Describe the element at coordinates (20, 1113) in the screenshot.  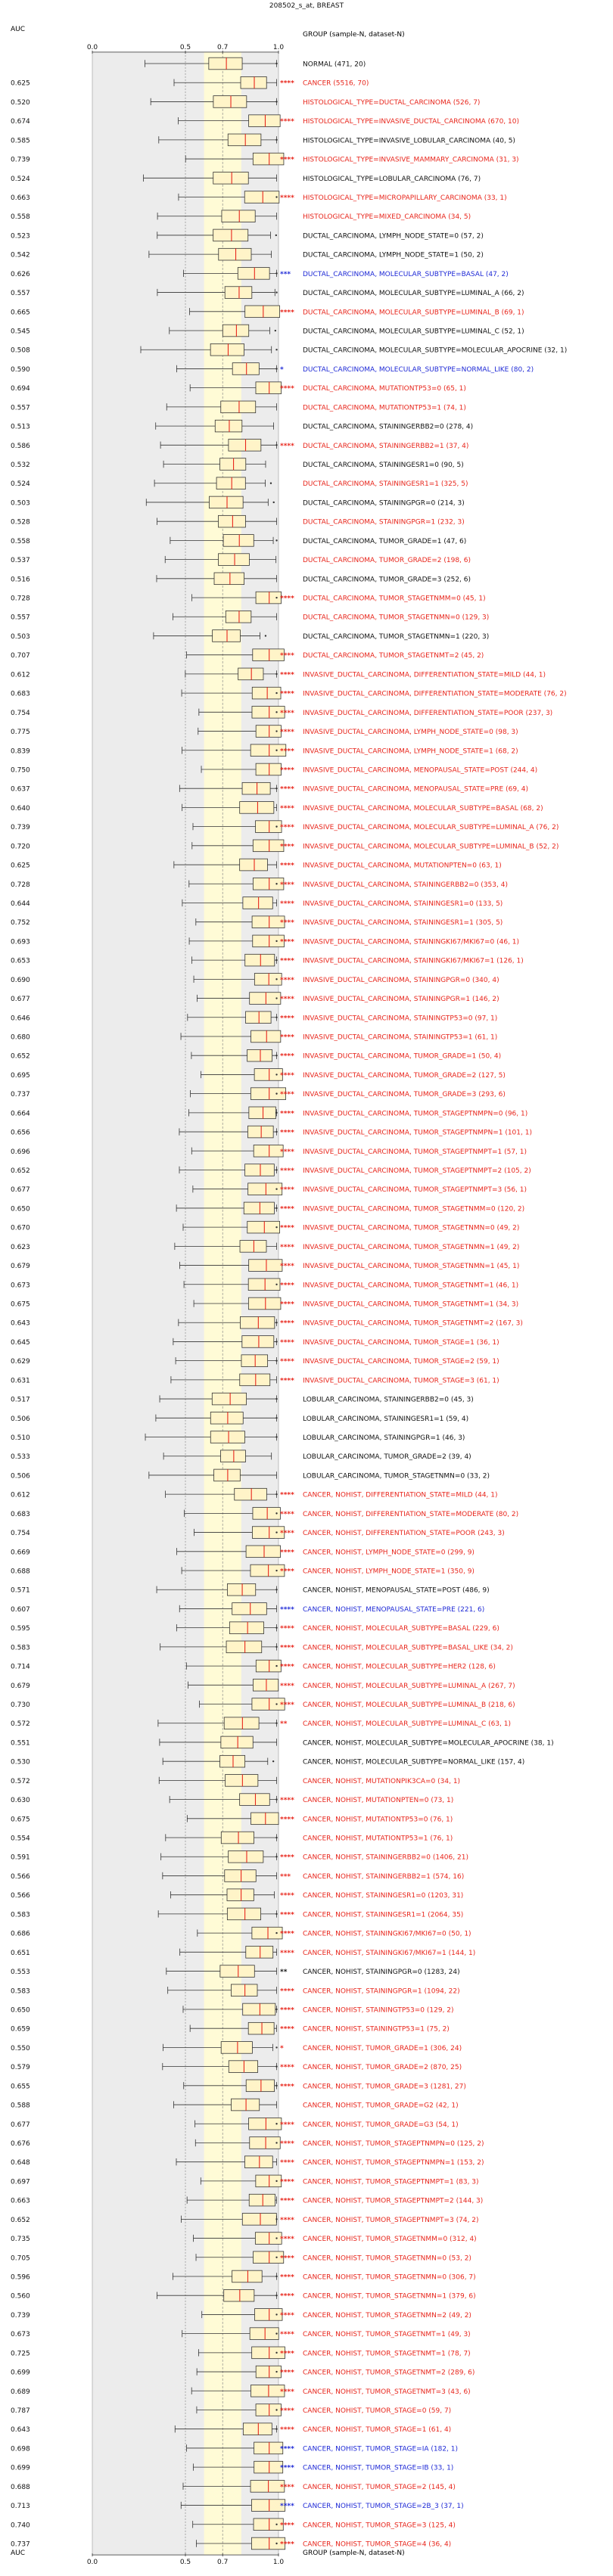
I see `auc-value: 0.664` at that location.